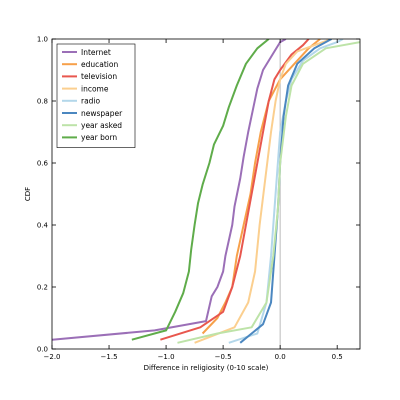  What do you see at coordinates (96, 52) in the screenshot?
I see `legend-label-internet: Internet` at bounding box center [96, 52].